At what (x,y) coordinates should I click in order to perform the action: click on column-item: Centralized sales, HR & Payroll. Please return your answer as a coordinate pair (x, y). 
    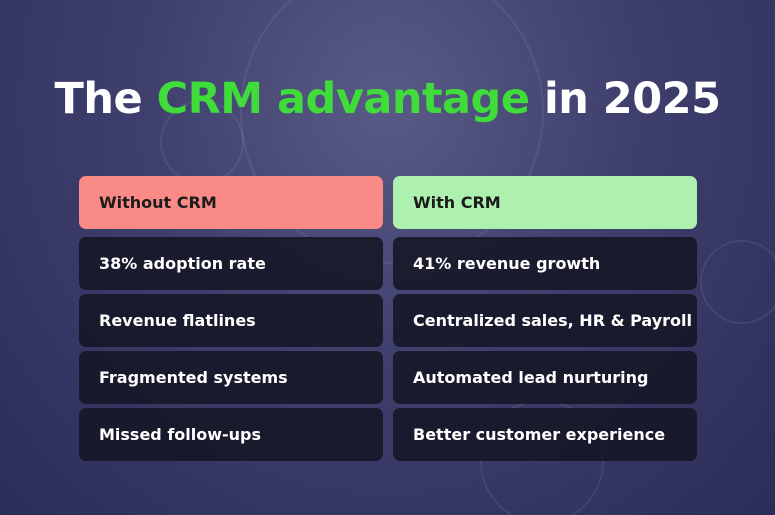
    Looking at the image, I should click on (545, 320).